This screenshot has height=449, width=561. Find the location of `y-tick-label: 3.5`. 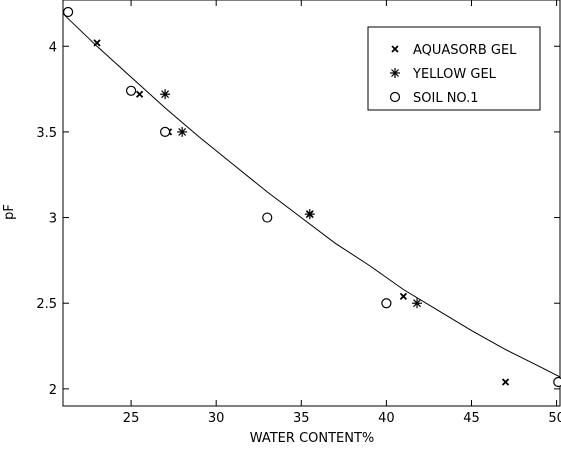

y-tick-label: 3.5 is located at coordinates (46, 133).